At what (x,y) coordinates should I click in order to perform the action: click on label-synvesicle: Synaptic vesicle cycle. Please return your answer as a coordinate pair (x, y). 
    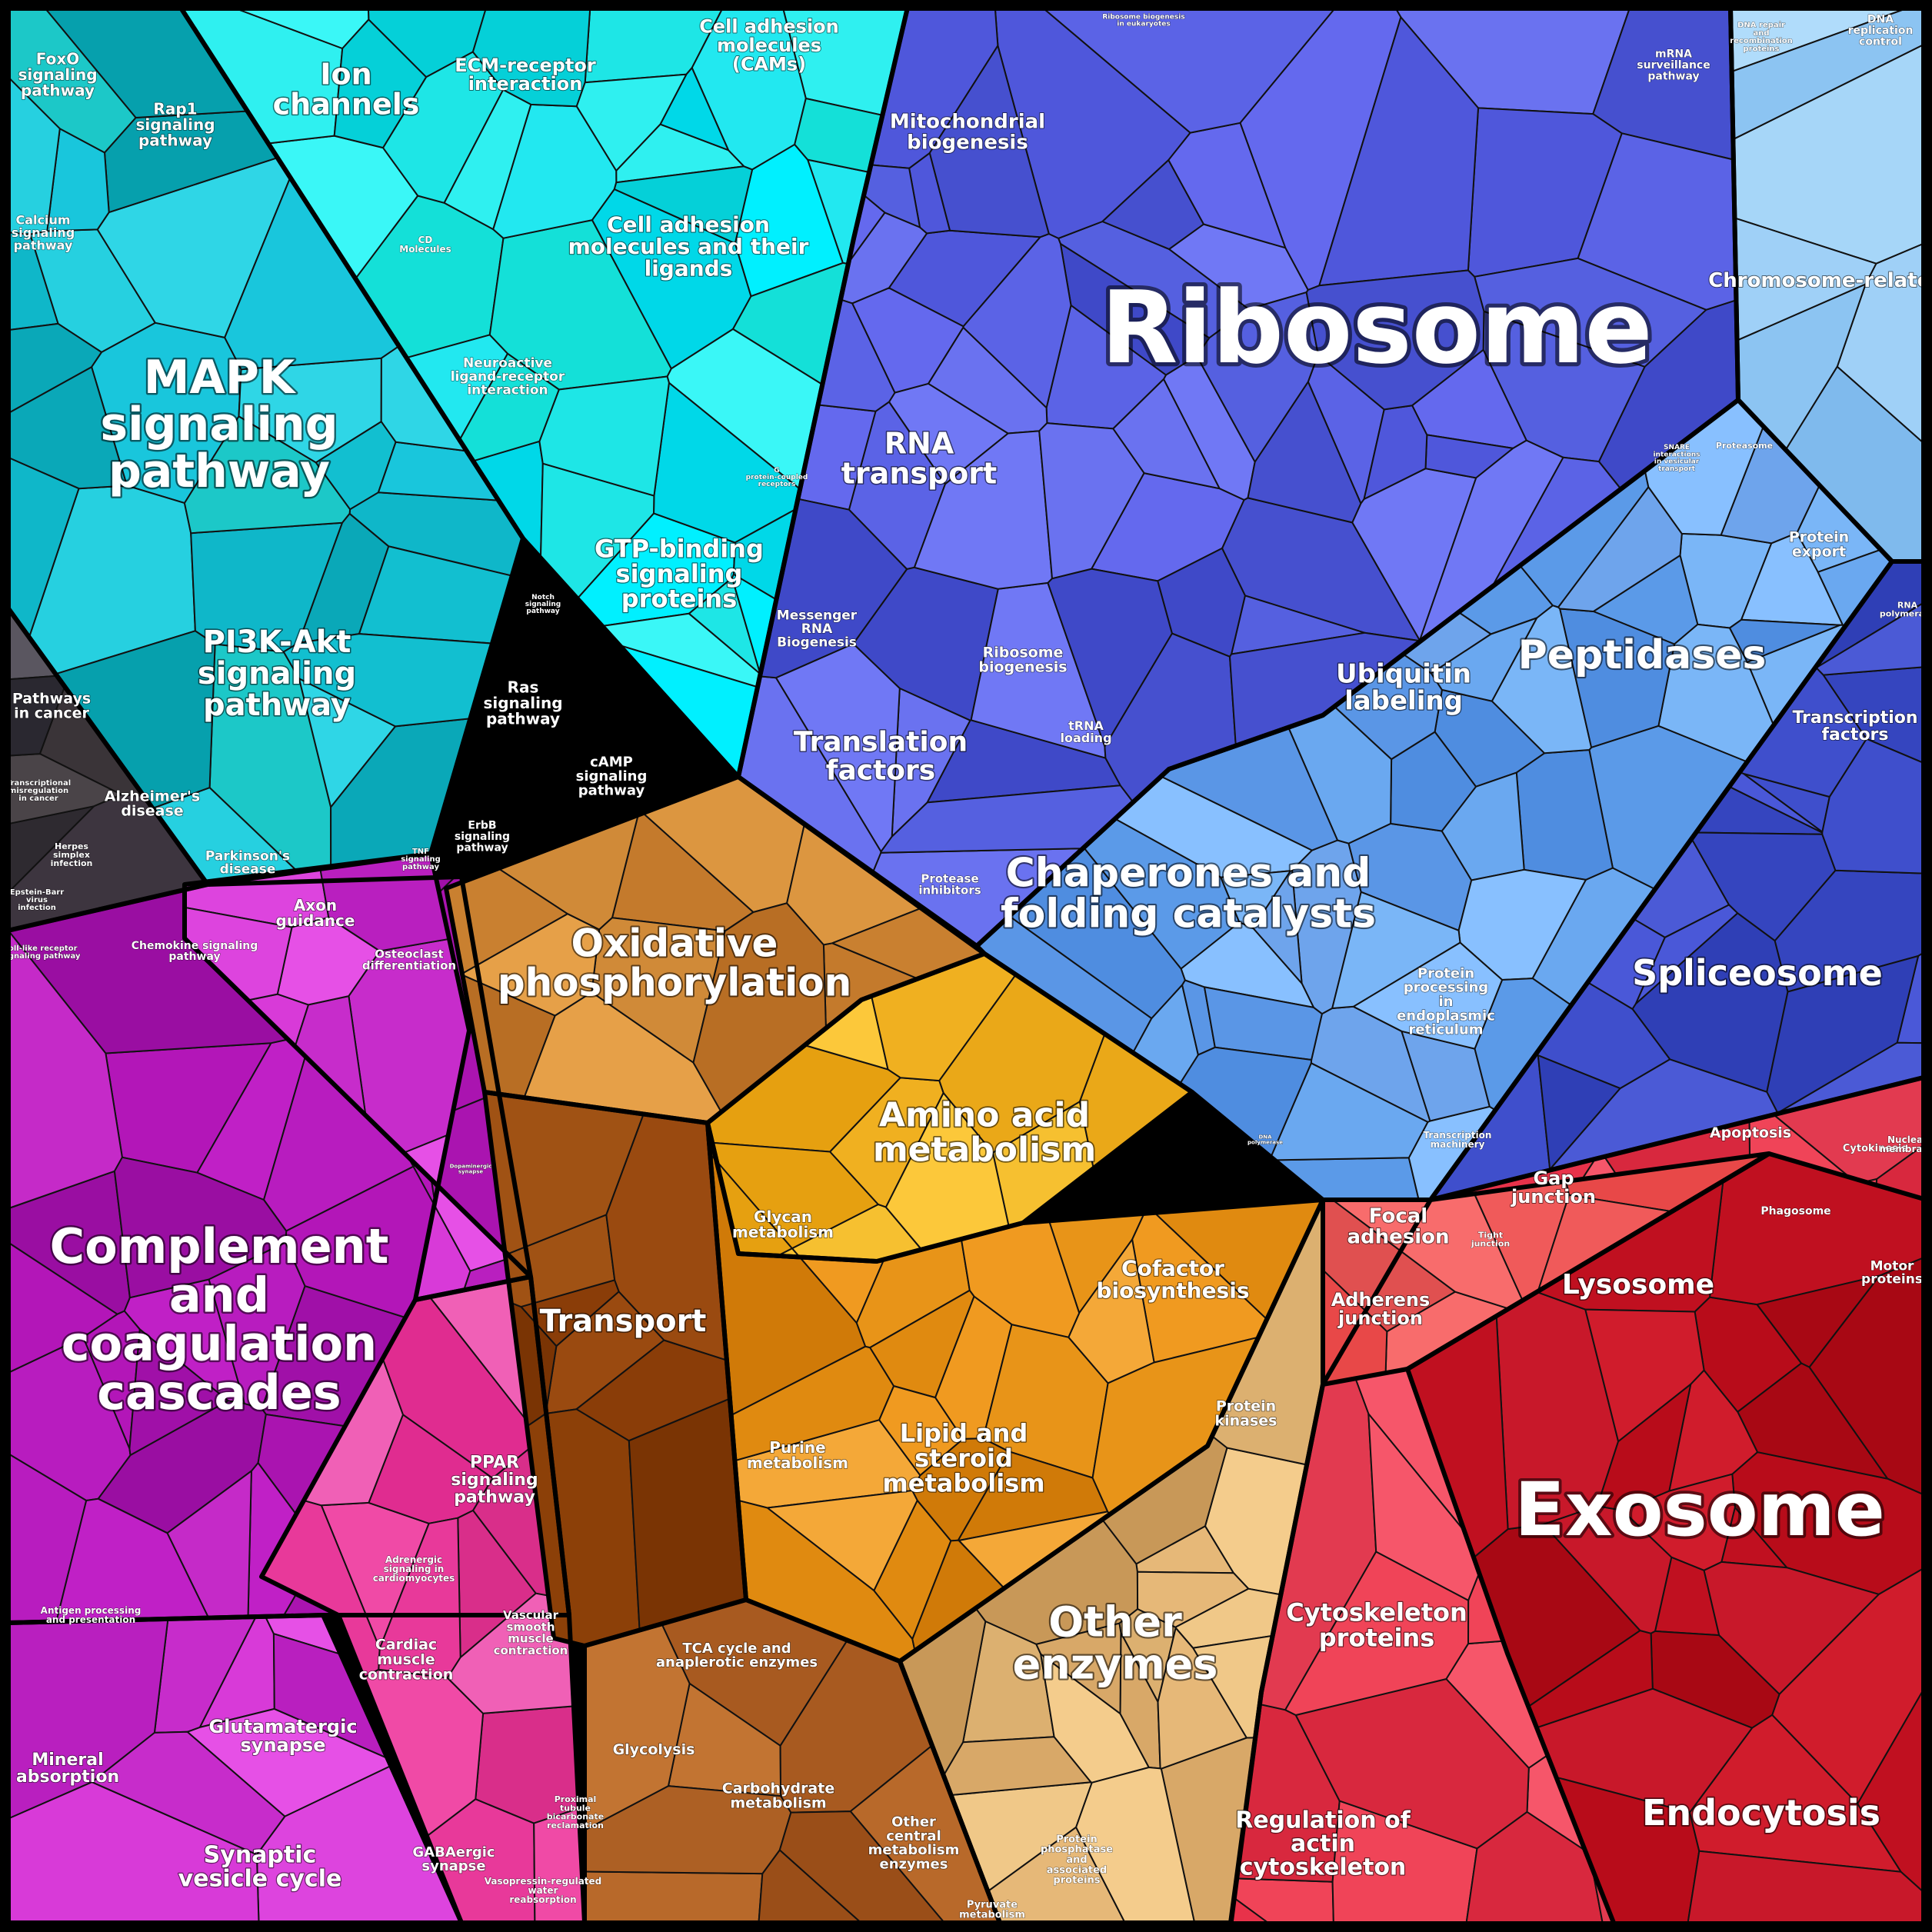
    Looking at the image, I should click on (260, 1866).